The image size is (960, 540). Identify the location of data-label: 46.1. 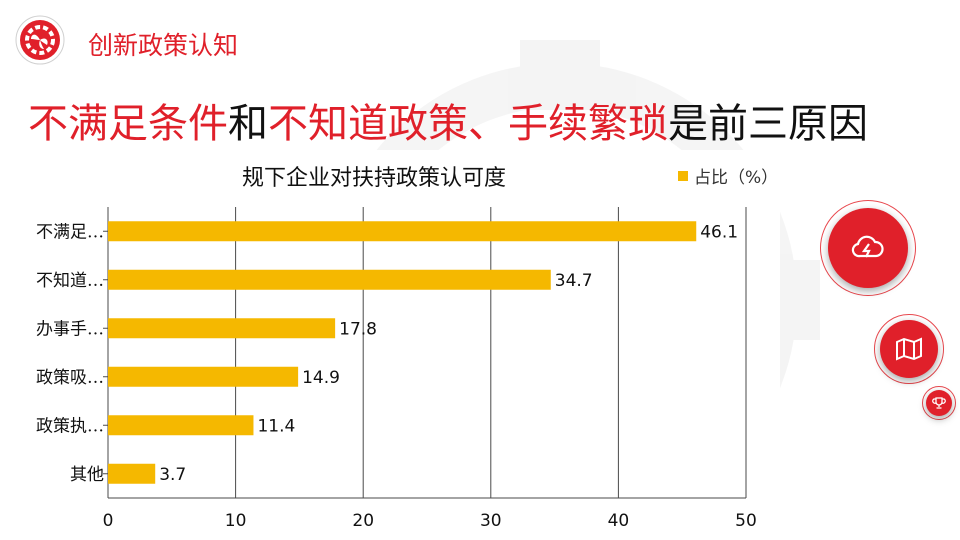
(719, 232).